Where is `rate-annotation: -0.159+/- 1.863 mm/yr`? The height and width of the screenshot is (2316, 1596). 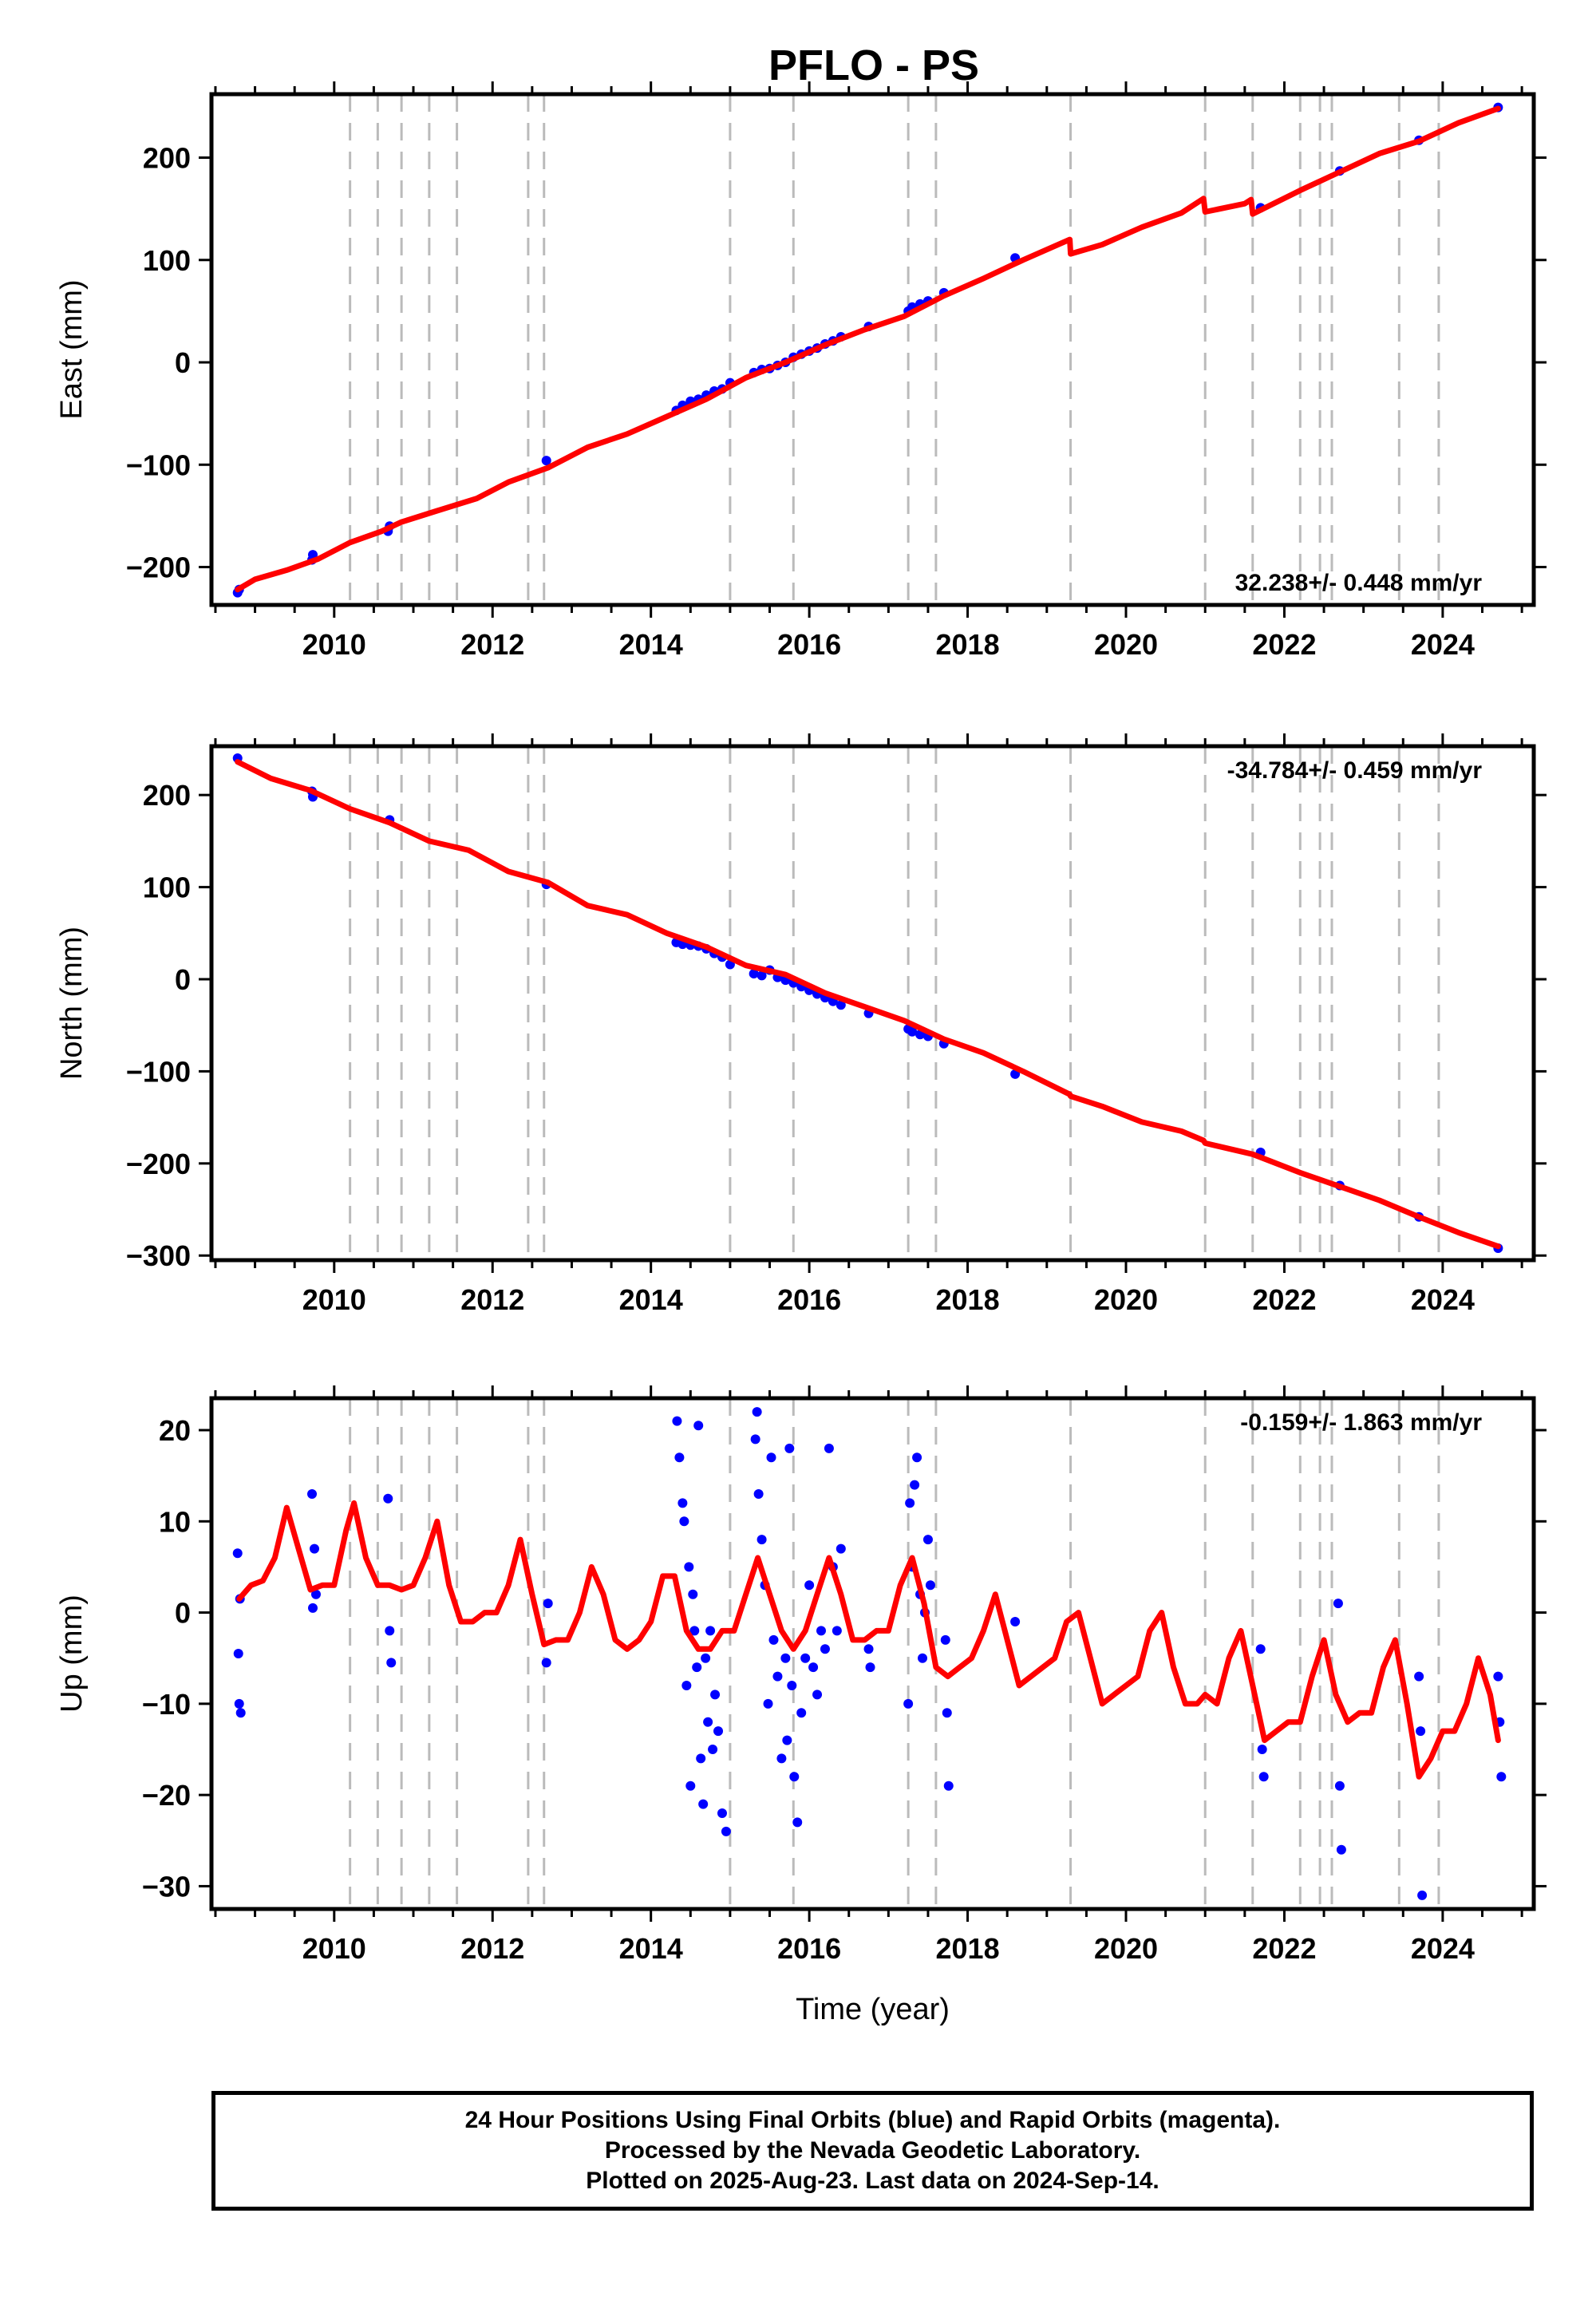
rate-annotation: -0.159+/- 1.863 mm/yr is located at coordinates (1361, 1422).